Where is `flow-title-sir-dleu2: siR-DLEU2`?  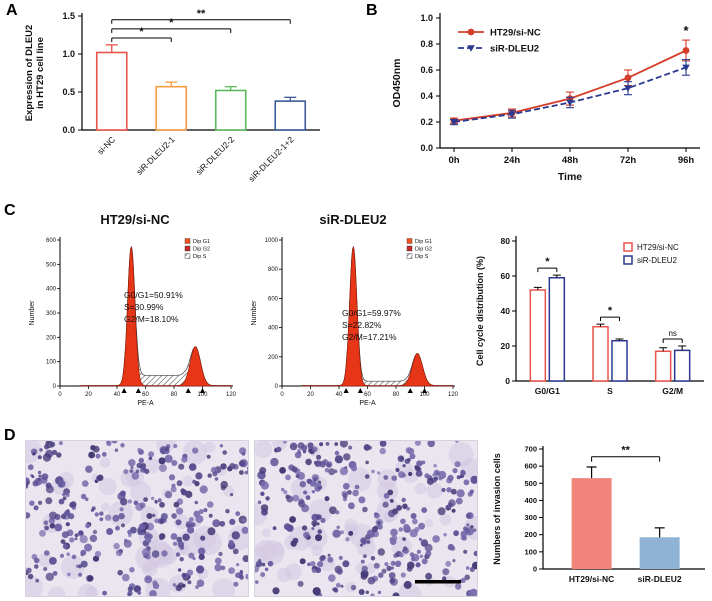
flow-title-sir-dleu2: siR-DLEU2 is located at coordinates (353, 219).